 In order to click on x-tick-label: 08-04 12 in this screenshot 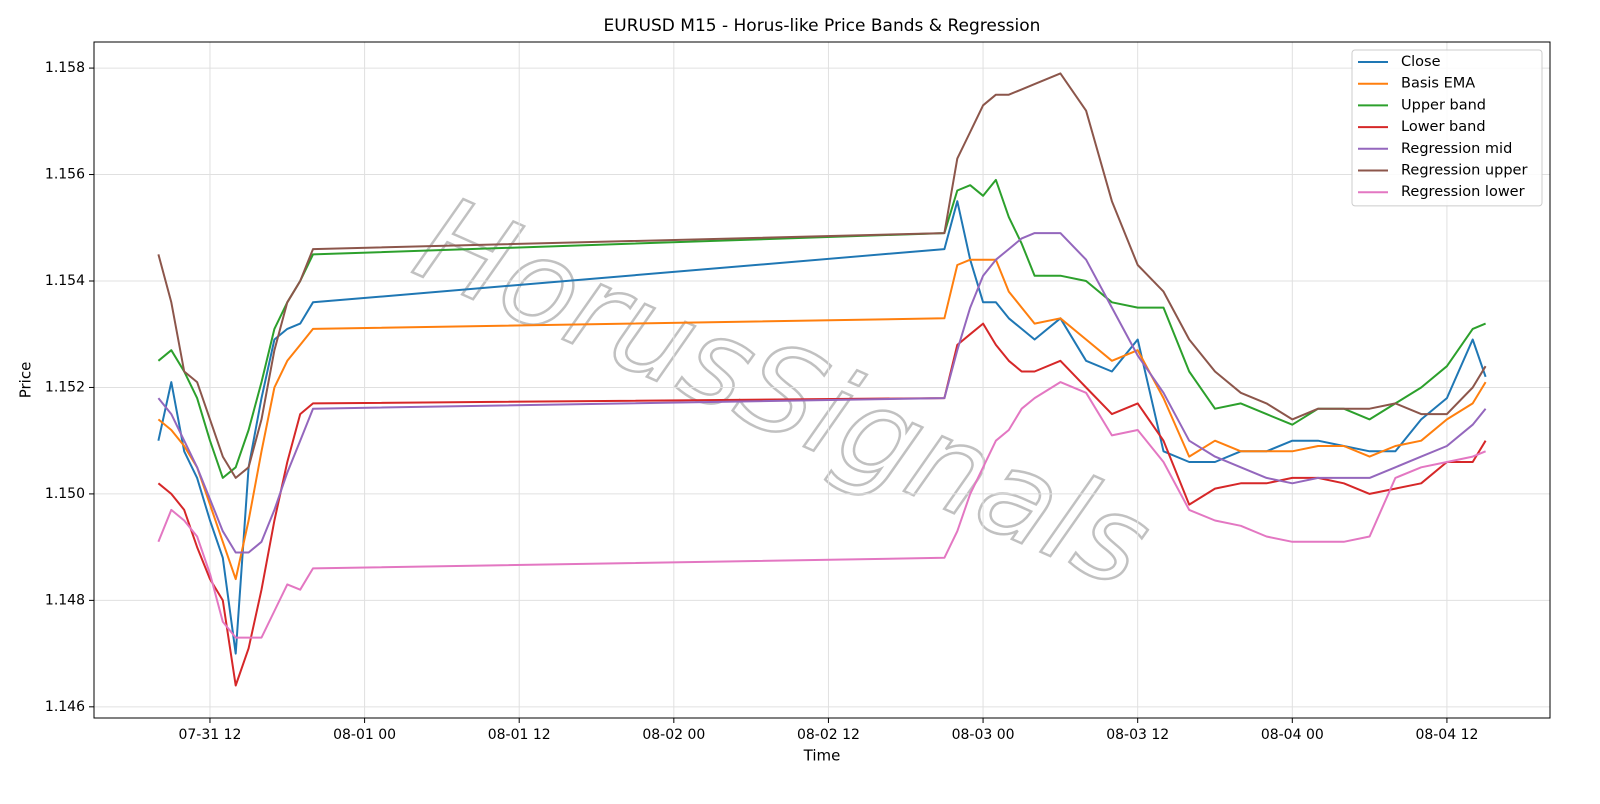, I will do `click(1446, 735)`.